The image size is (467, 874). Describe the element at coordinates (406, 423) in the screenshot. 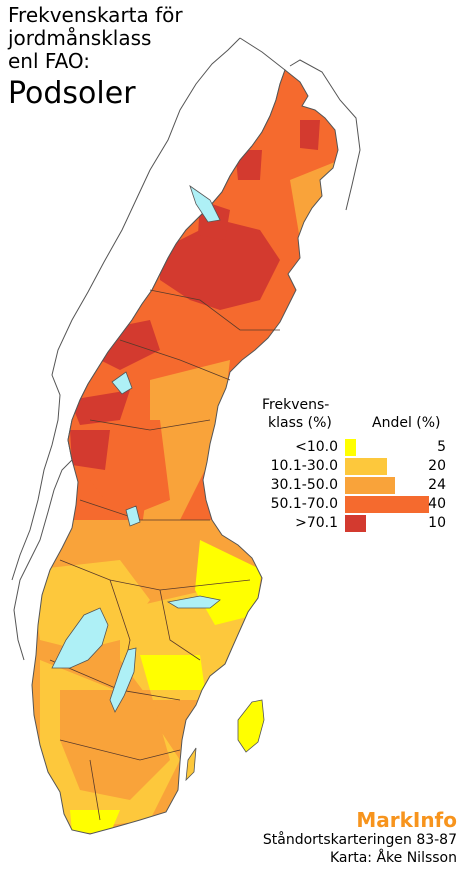

I see `legend-share-header: Andel (%)` at that location.